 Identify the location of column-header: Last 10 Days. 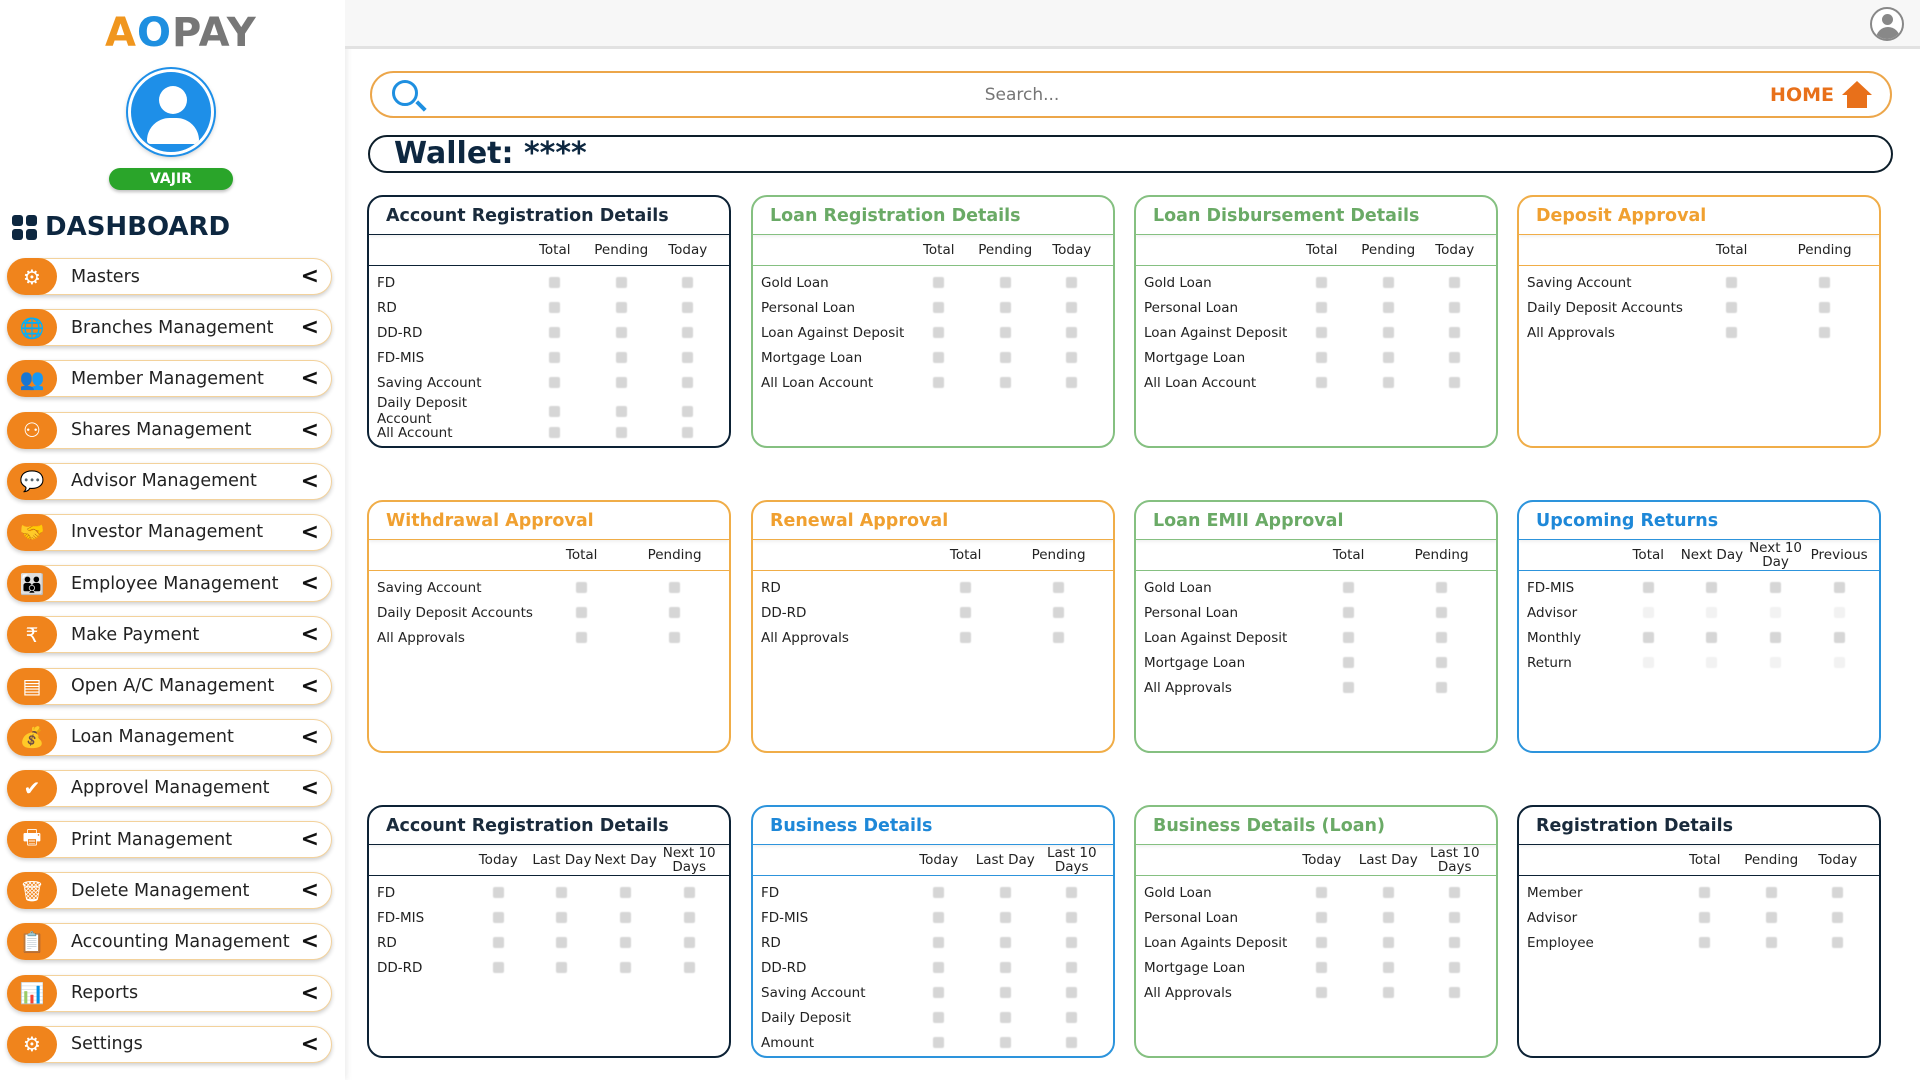
(1071, 860).